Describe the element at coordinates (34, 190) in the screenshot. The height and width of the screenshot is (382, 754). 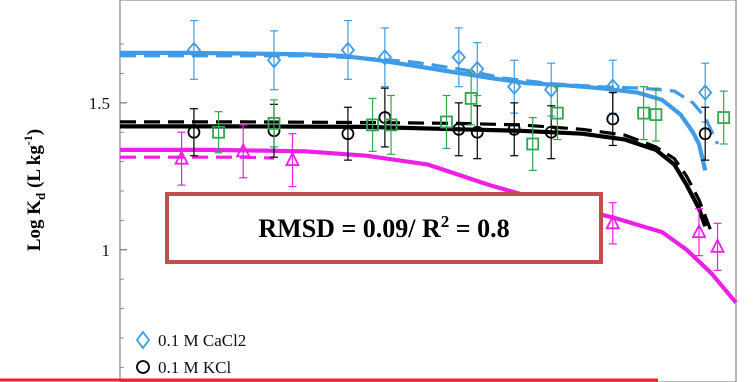
I see `y-axis-label: Log Kd (L kg-1)` at that location.